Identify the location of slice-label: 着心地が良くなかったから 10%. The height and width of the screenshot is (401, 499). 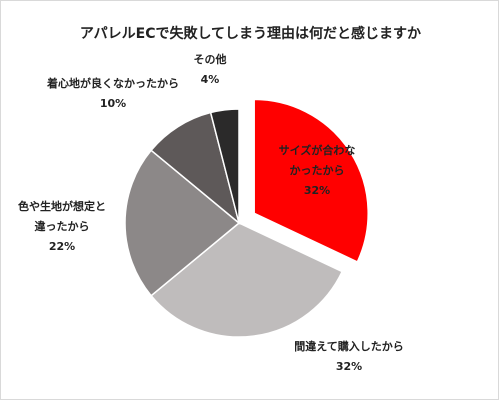
(112, 93).